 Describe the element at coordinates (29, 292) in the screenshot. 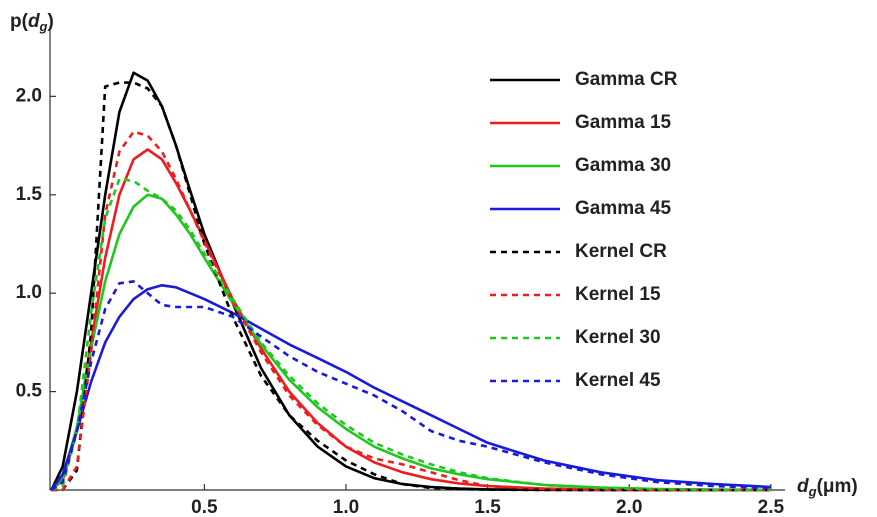

I see `y-tick-label: 1.0` at that location.